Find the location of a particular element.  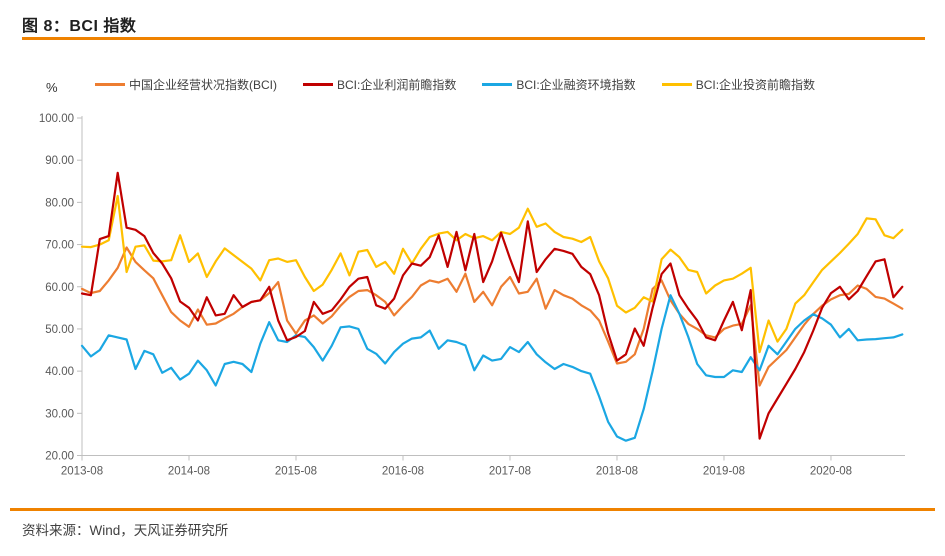

y-tick-label: 70.00 is located at coordinates (59, 246).